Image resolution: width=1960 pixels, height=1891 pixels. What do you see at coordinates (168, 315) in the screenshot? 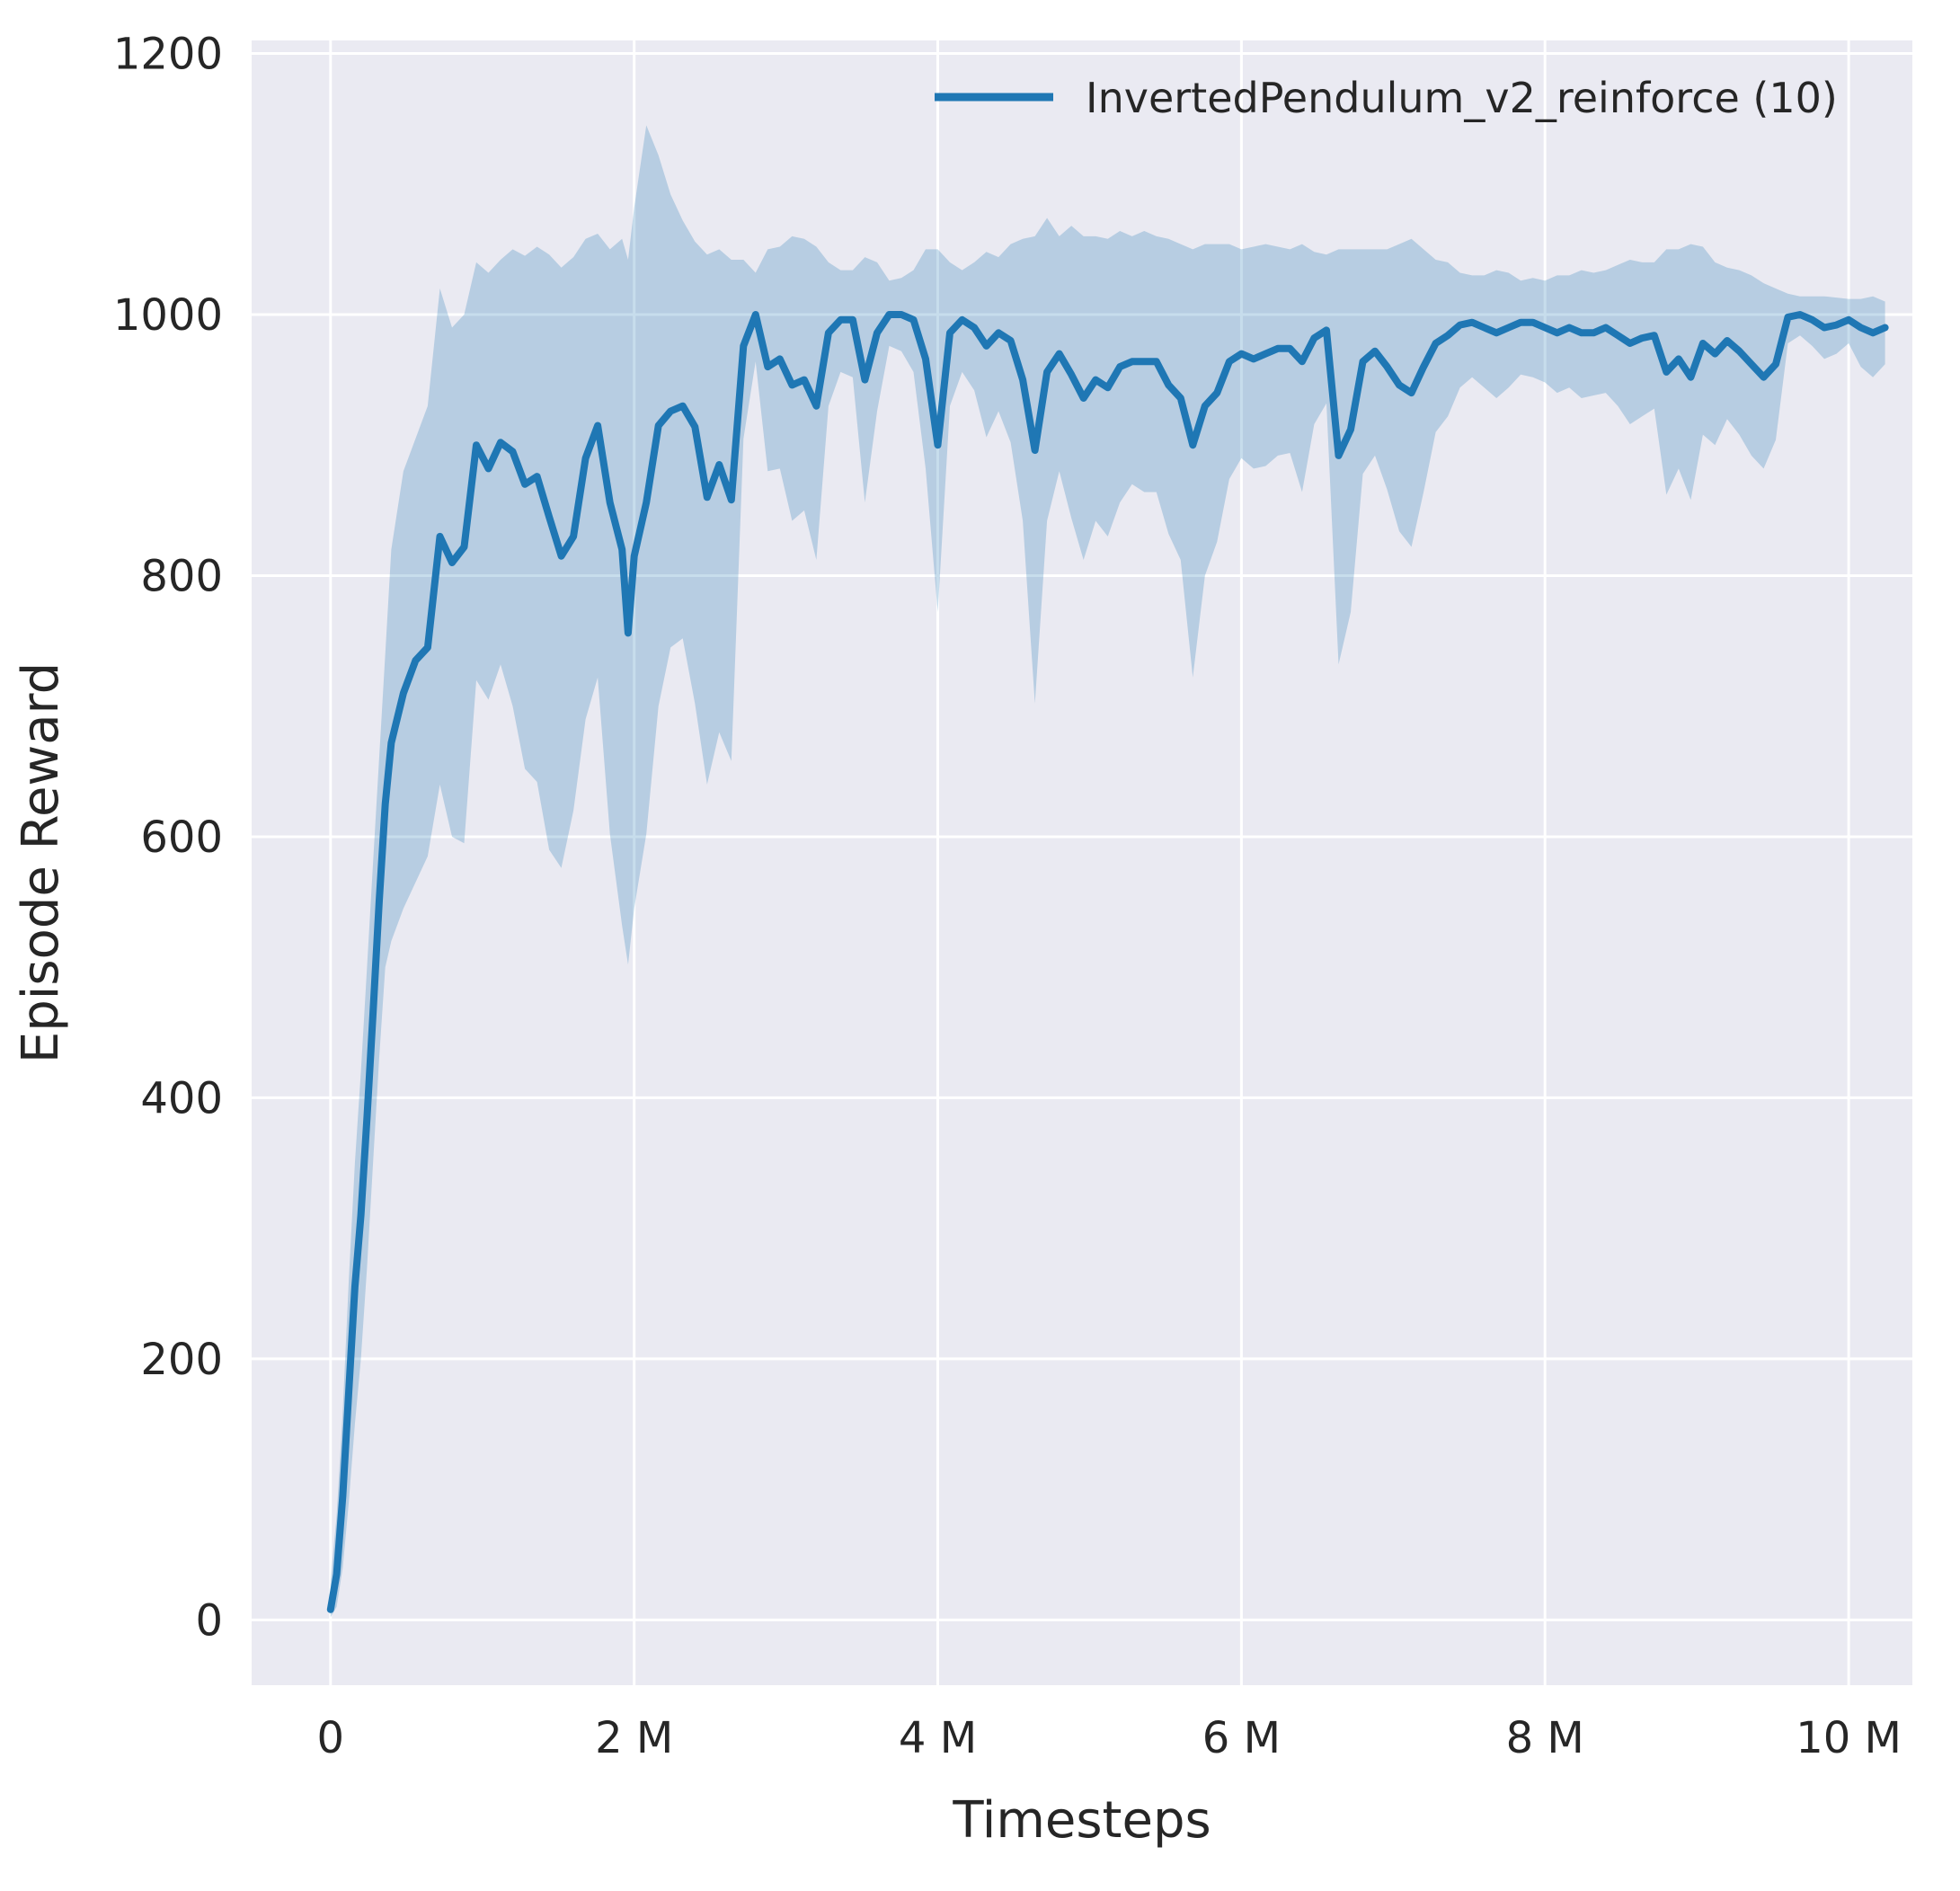
I see `y-tick-label: 1000` at bounding box center [168, 315].